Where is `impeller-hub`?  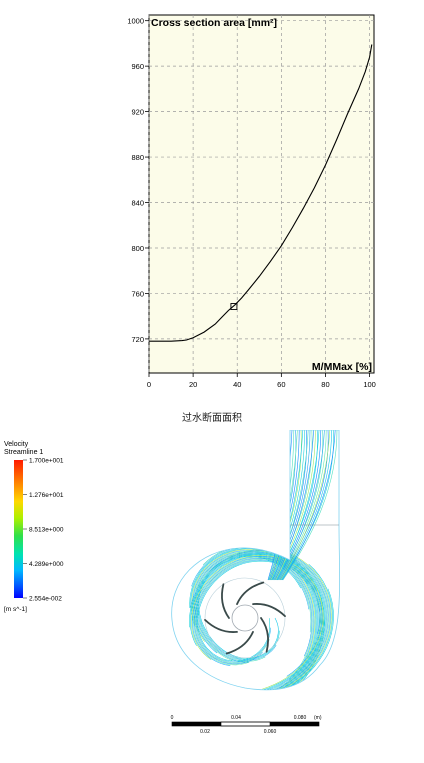
impeller-hub is located at coordinates (245, 618).